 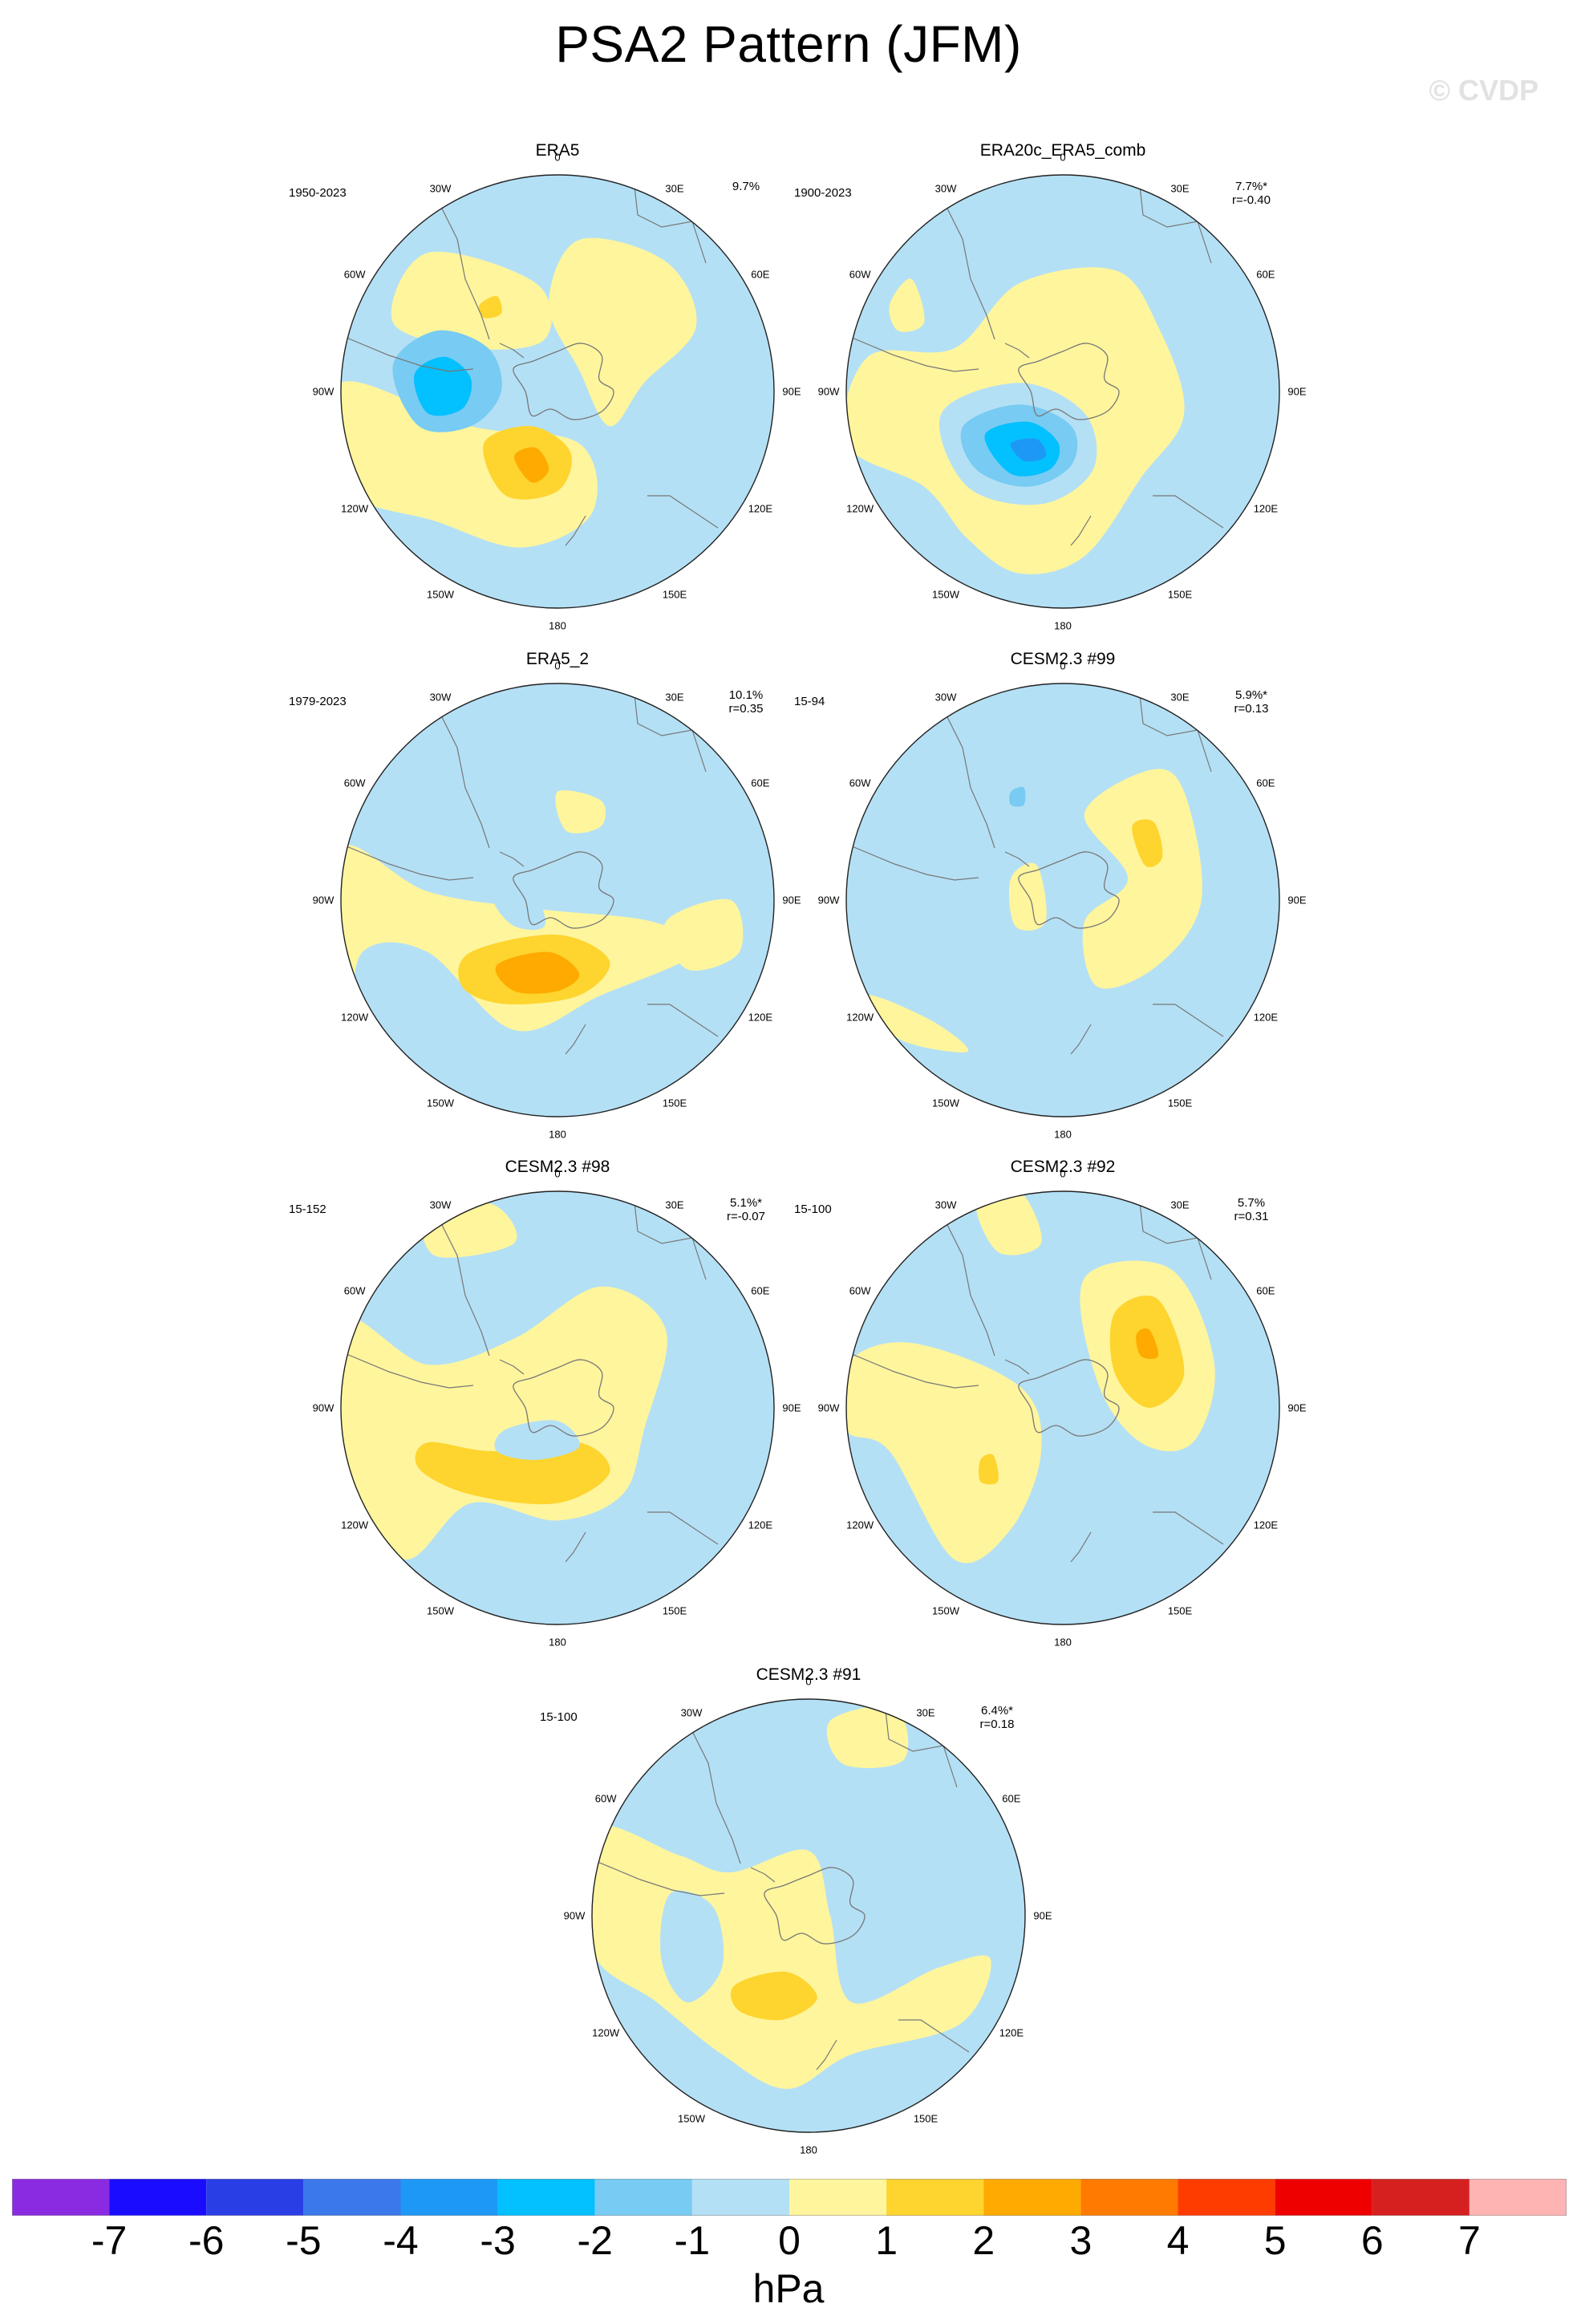 I want to click on panel-title: CESM2.3 #99, so click(x=1063, y=659).